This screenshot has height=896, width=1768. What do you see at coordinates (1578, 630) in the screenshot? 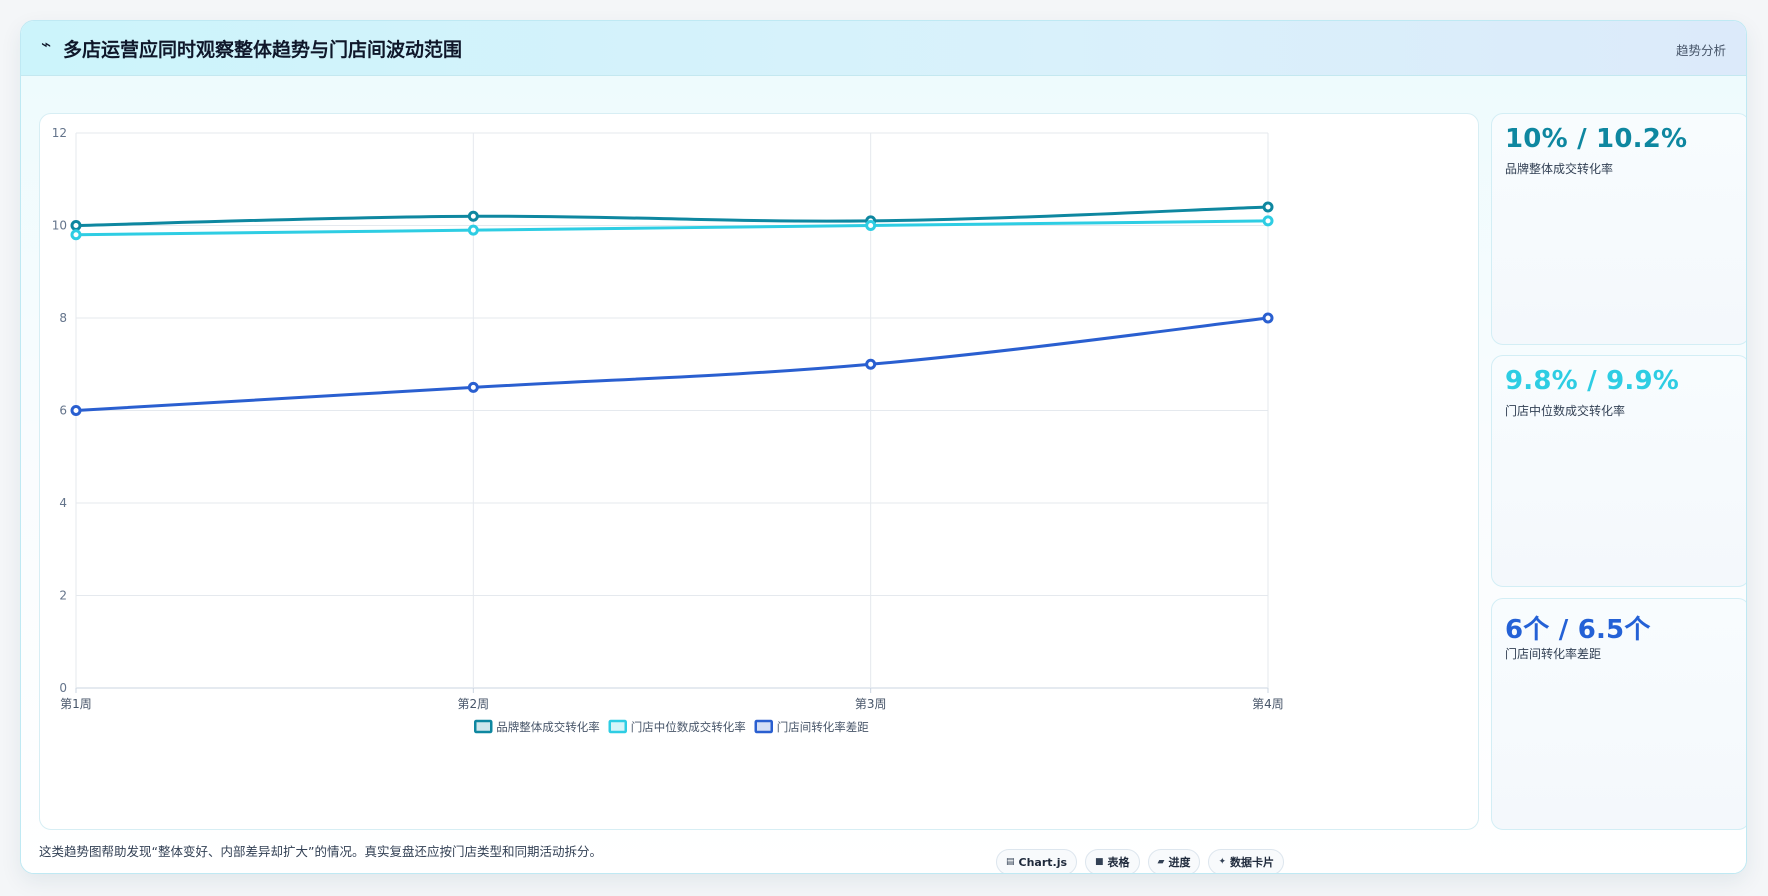
I see `stat-value: 6个 / 6.5个` at bounding box center [1578, 630].